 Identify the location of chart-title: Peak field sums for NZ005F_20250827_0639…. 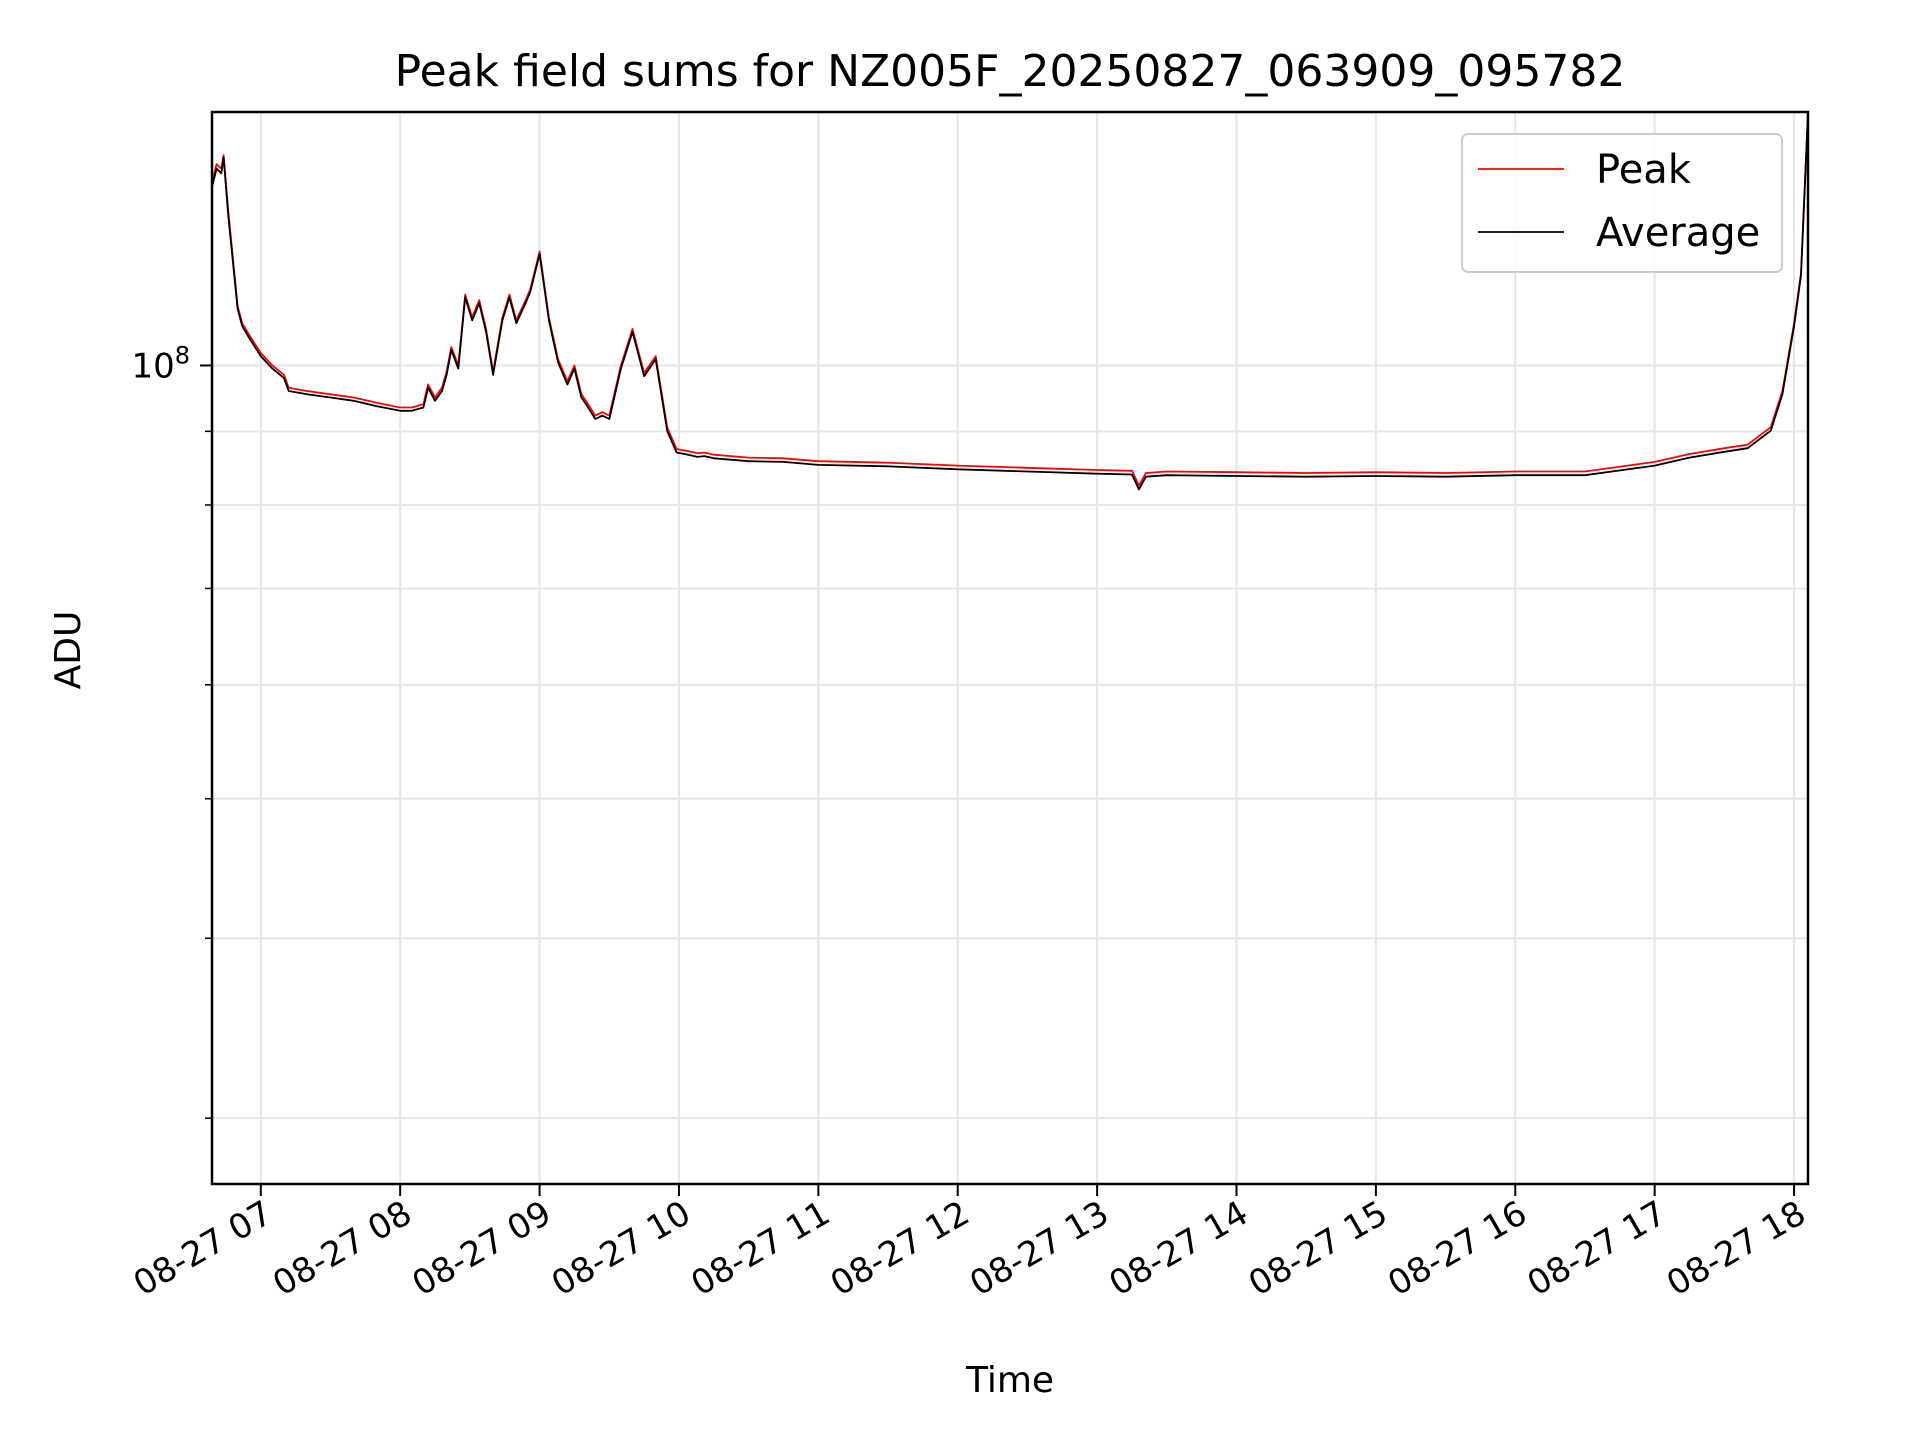
(1010, 71).